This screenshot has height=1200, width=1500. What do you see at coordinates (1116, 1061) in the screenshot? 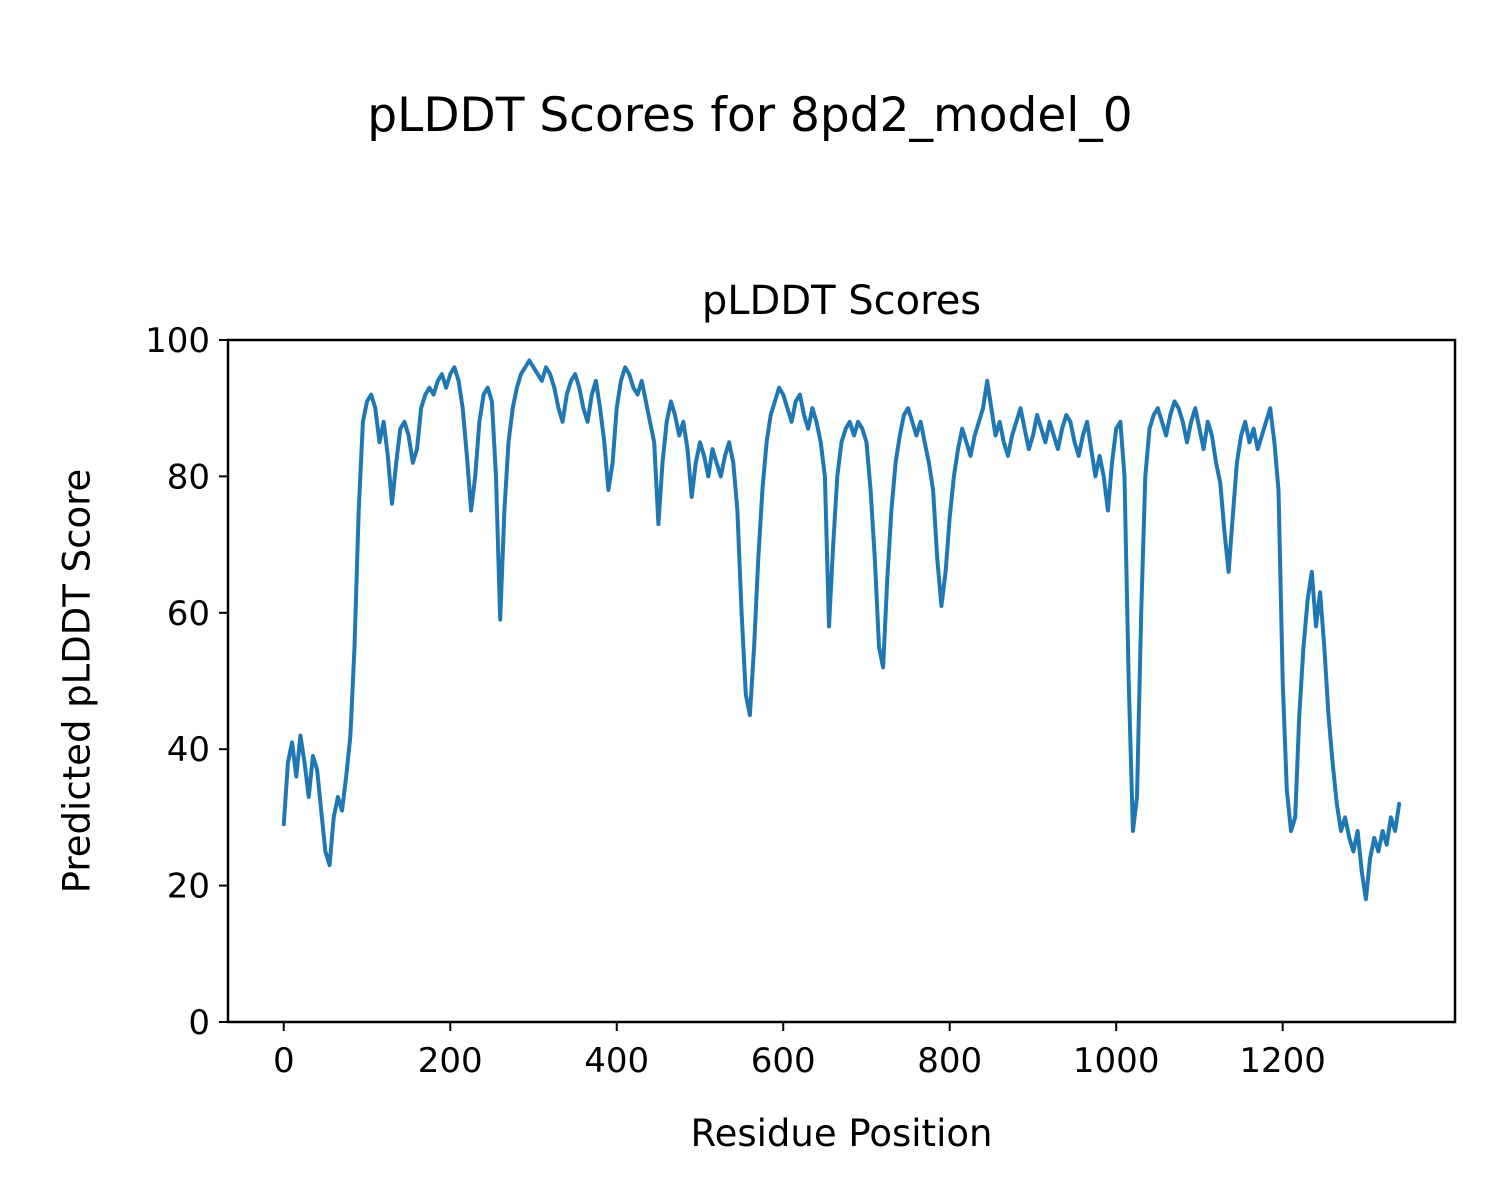
I see `x-tick-label: 1000` at bounding box center [1116, 1061].